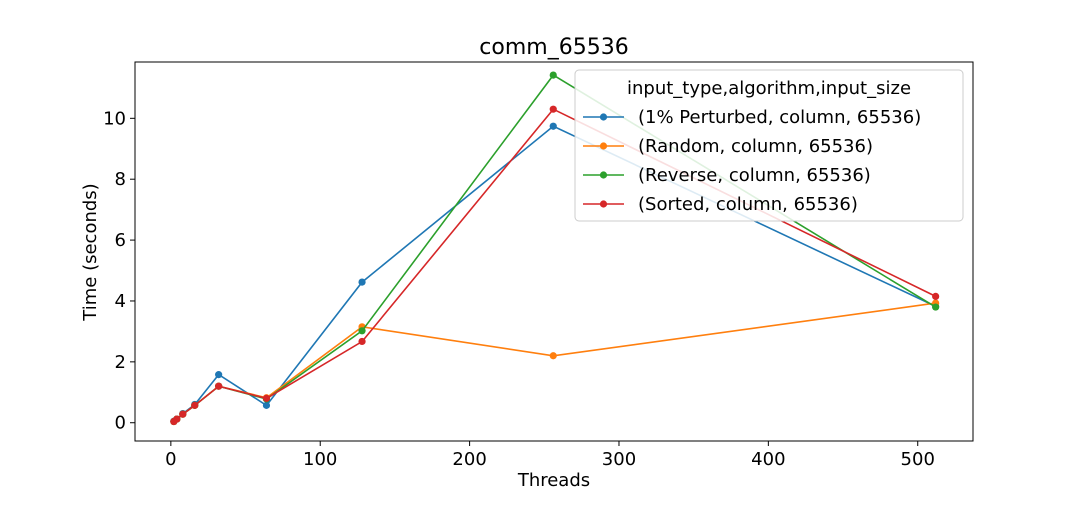  What do you see at coordinates (918, 459) in the screenshot?
I see `x-tick-label: 500` at bounding box center [918, 459].